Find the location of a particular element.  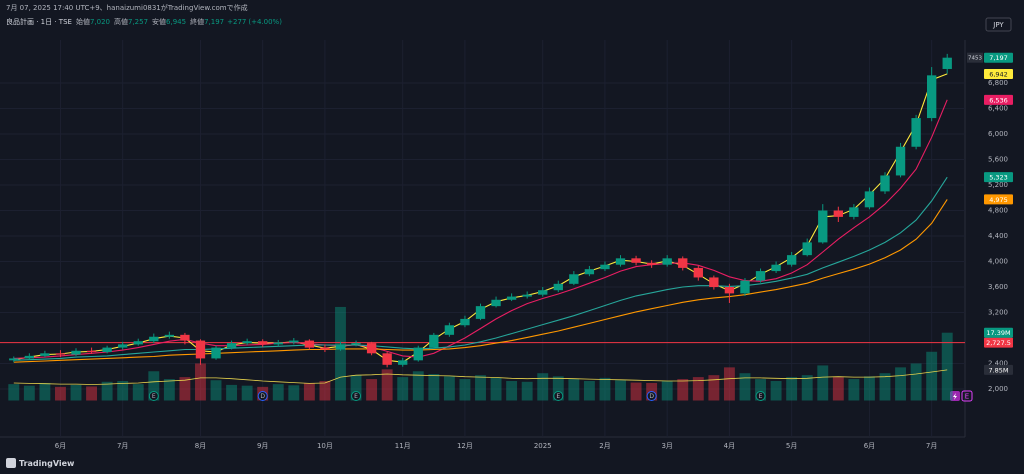

ohlc-name: 始値 is located at coordinates (83, 21).